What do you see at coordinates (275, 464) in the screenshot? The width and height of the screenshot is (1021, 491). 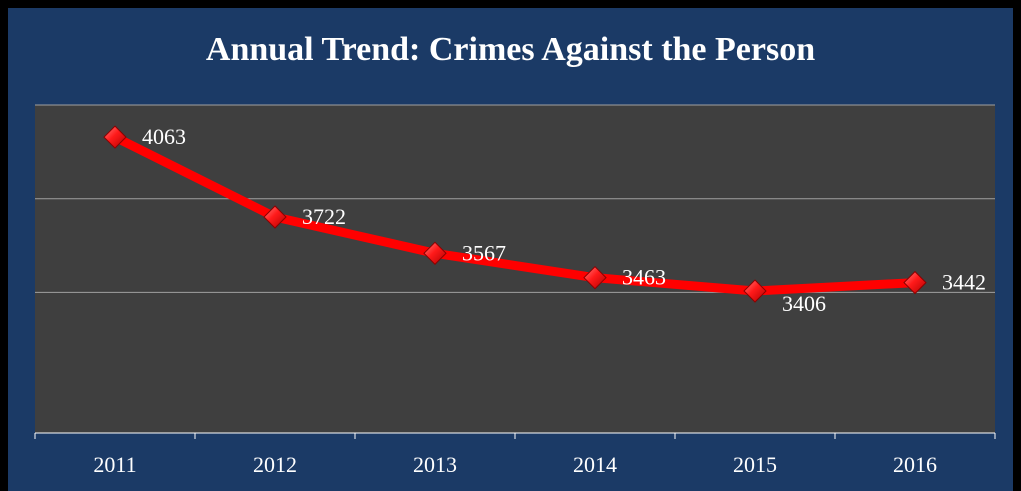 I see `x-tick-label: 2012` at bounding box center [275, 464].